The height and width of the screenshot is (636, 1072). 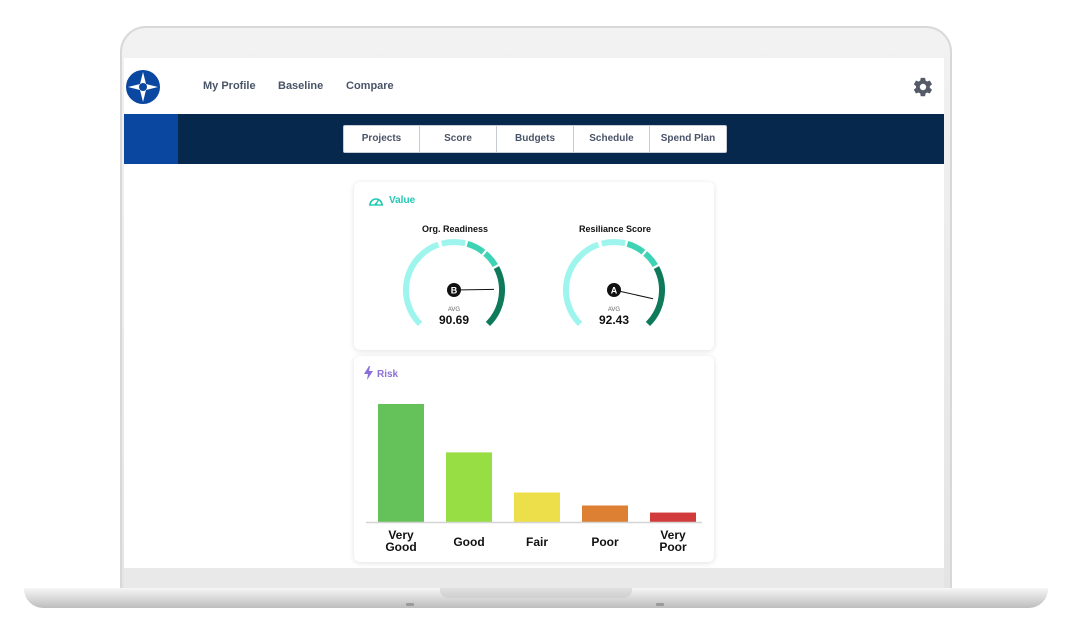 What do you see at coordinates (468, 542) in the screenshot?
I see `x-tick-label: Good` at bounding box center [468, 542].